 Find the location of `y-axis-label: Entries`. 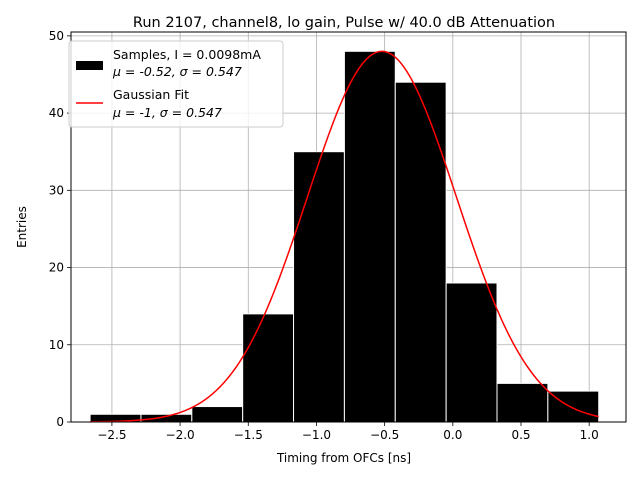

y-axis-label: Entries is located at coordinates (22, 227).